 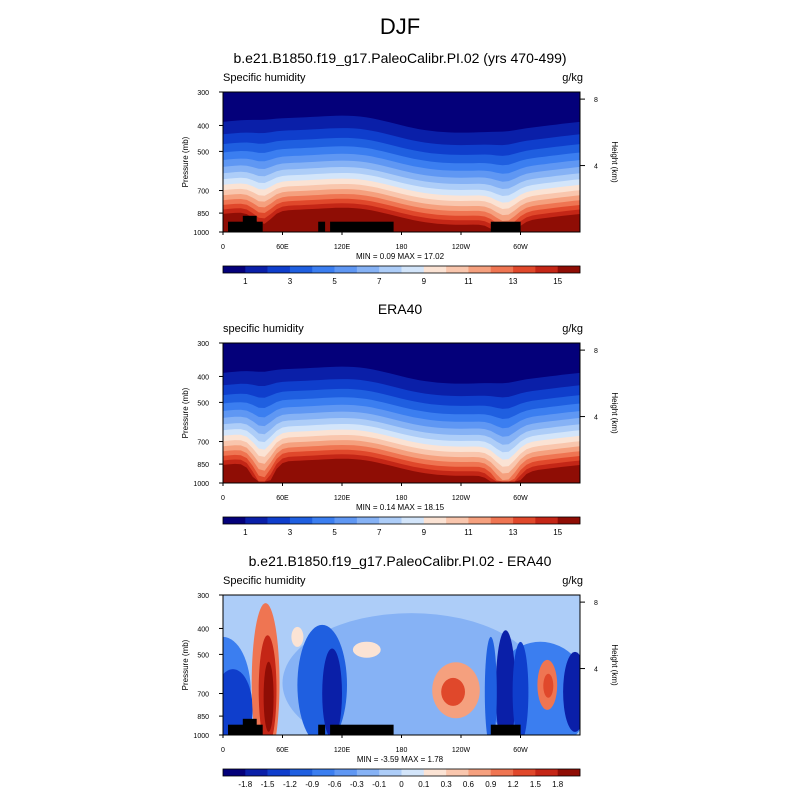 What do you see at coordinates (379, 784) in the screenshot?
I see `colorbar-label: -0.1` at bounding box center [379, 784].